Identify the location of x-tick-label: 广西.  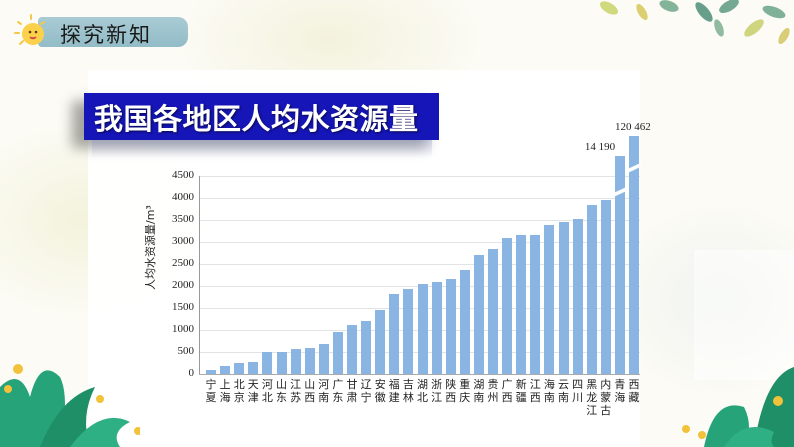
(507, 391).